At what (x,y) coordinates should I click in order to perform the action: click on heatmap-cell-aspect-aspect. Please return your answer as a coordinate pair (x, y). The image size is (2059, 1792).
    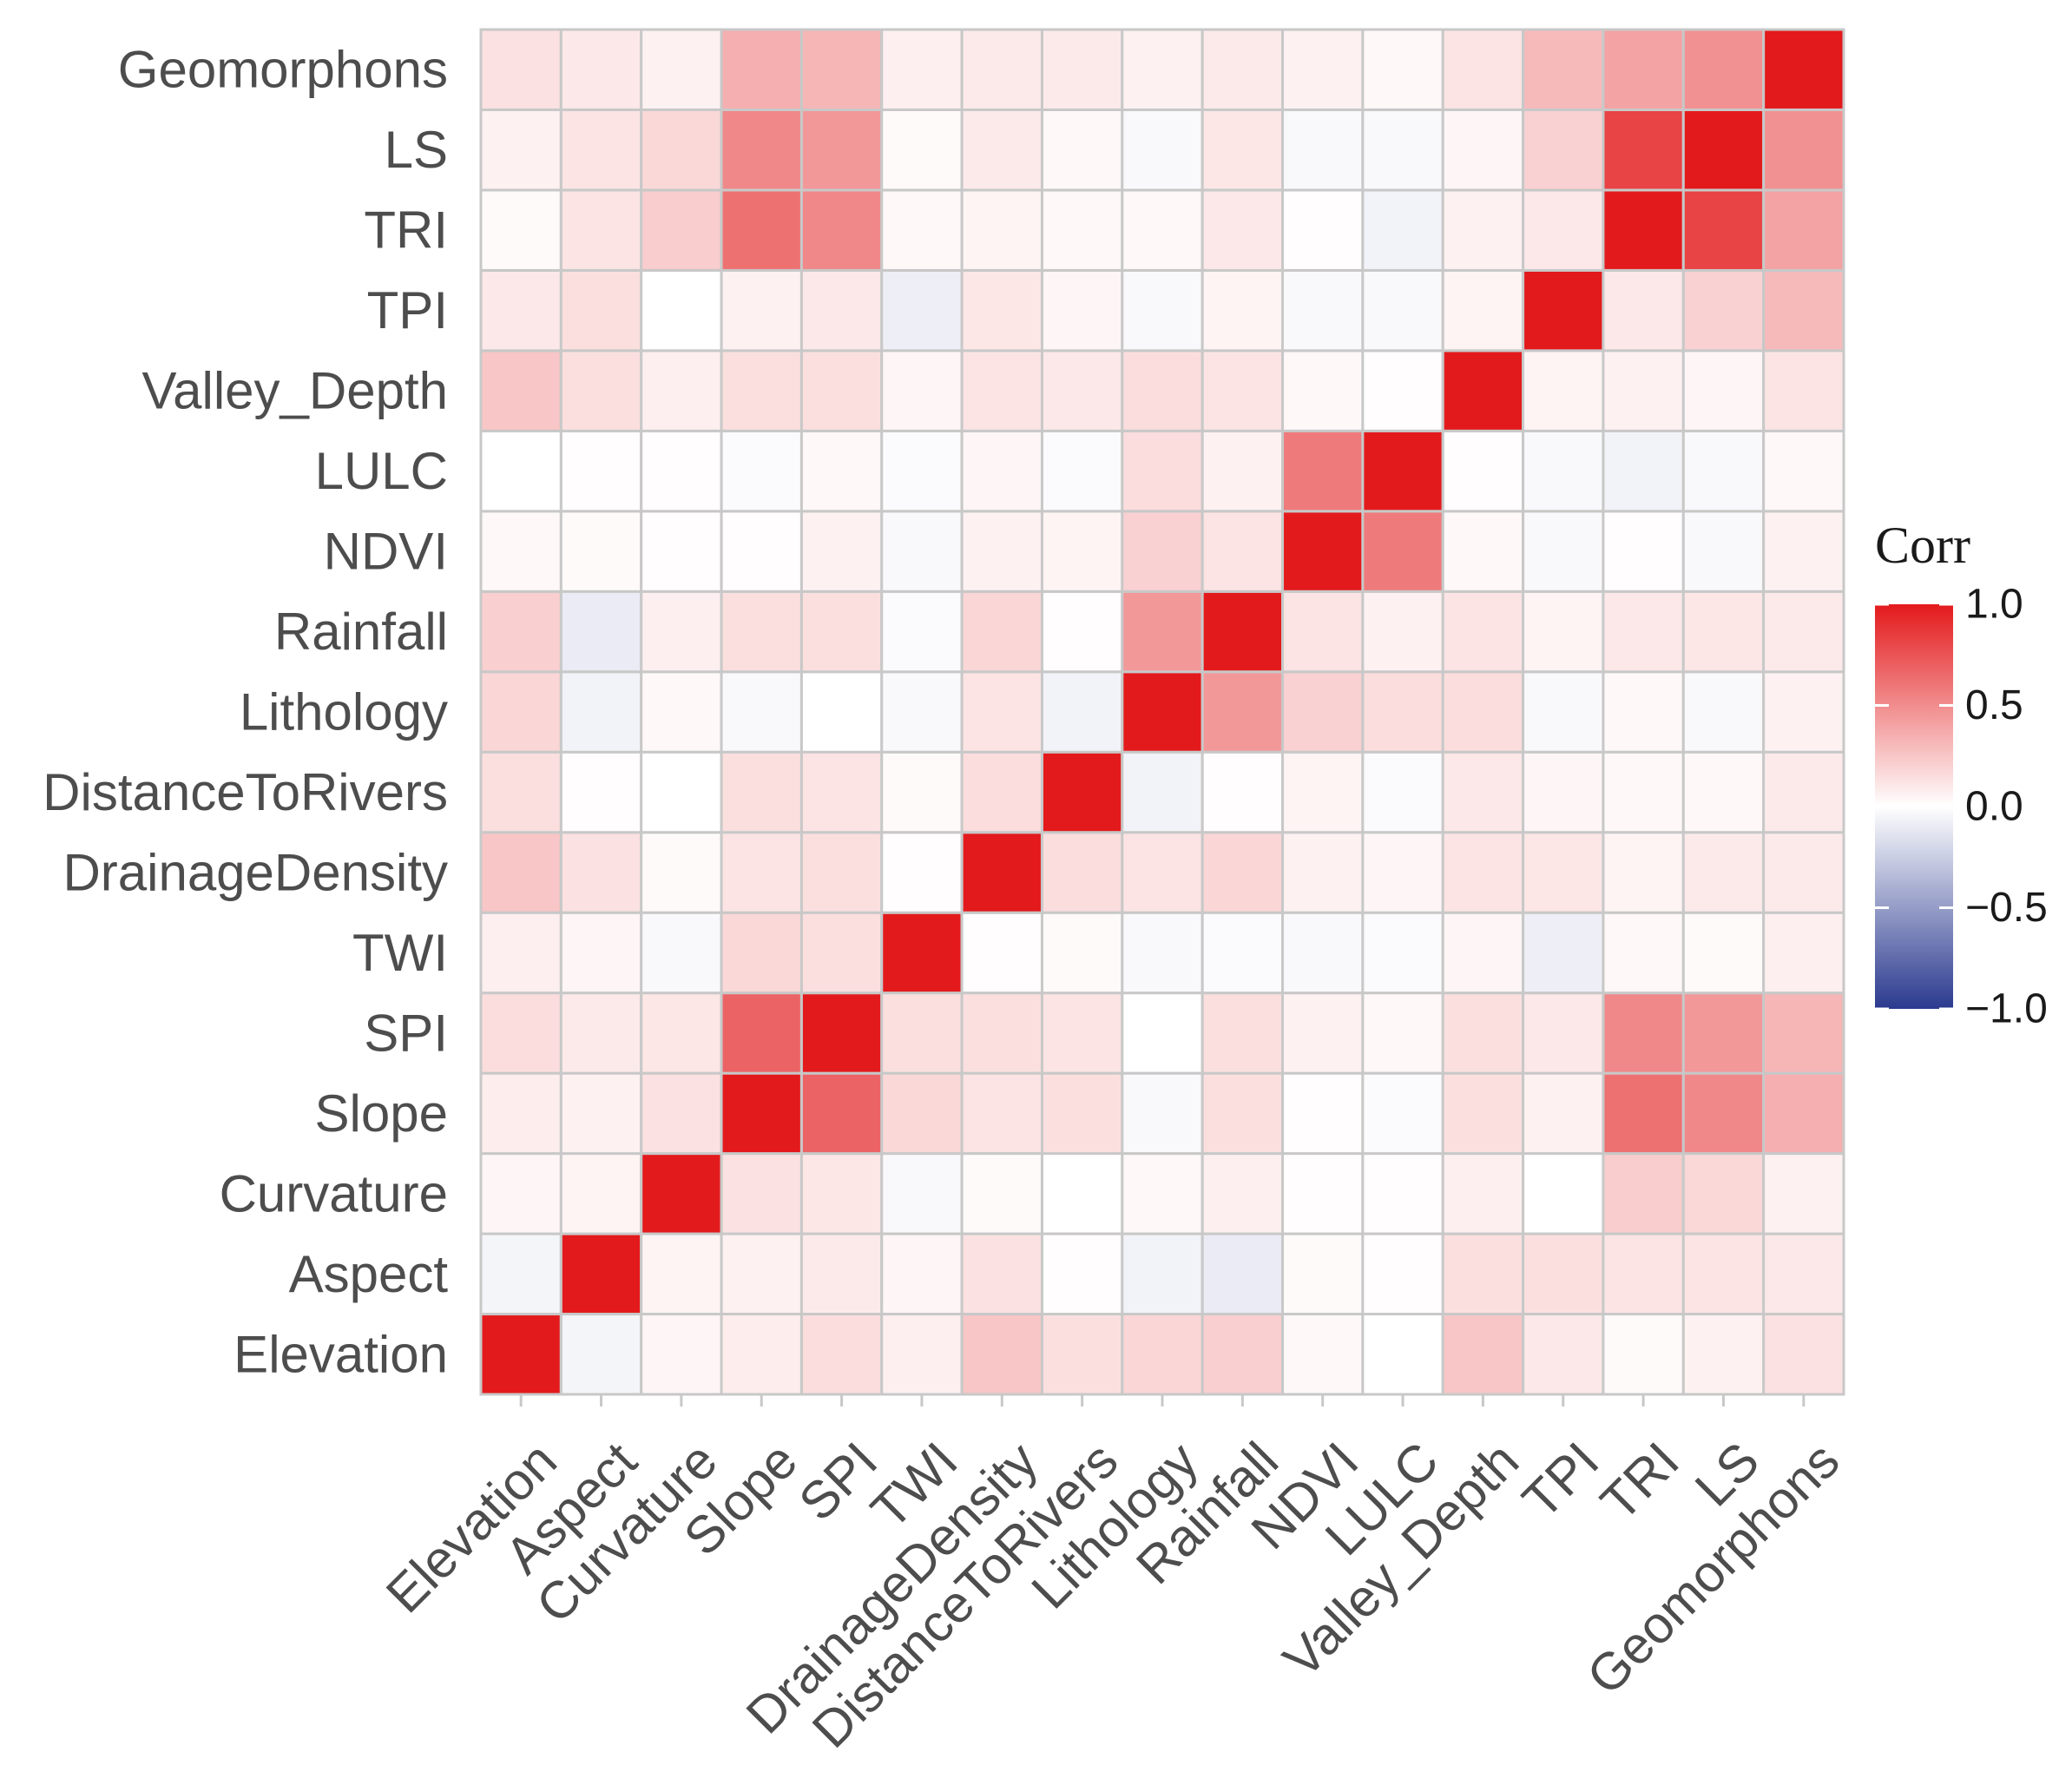
    Looking at the image, I should click on (601, 1274).